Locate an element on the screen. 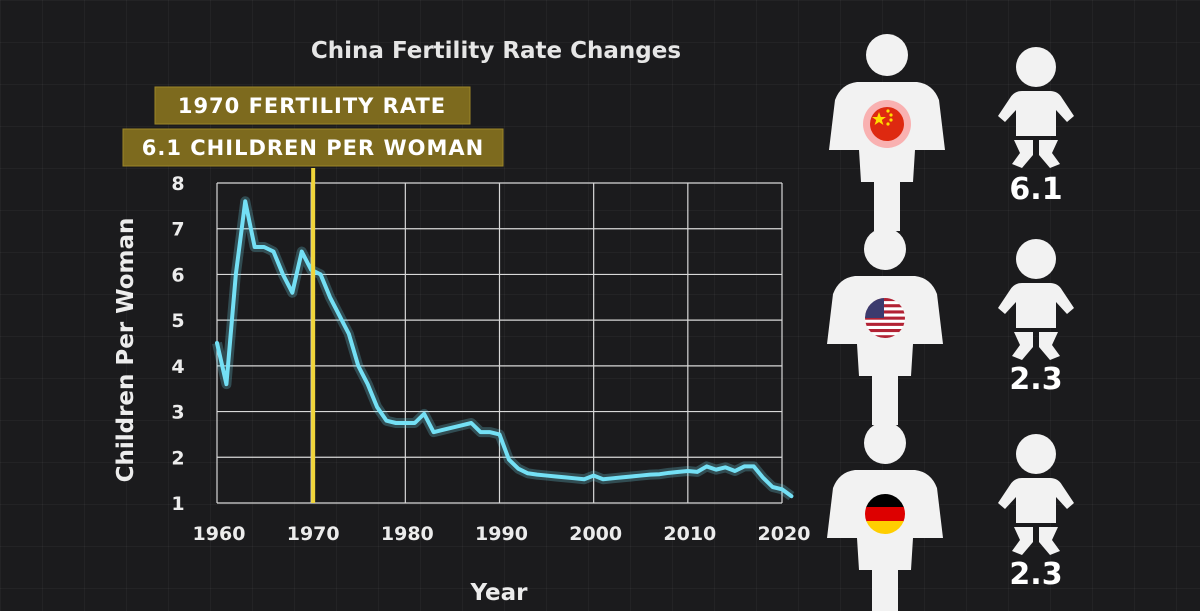 Image resolution: width=1200 pixels, height=611 pixels. x-tick-label: 1960 is located at coordinates (219, 534).